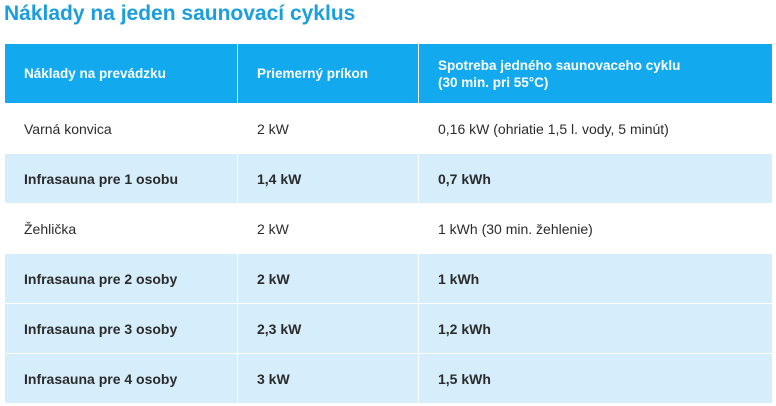  Describe the element at coordinates (328, 178) in the screenshot. I see `table-cell: 1,4 kW` at that location.